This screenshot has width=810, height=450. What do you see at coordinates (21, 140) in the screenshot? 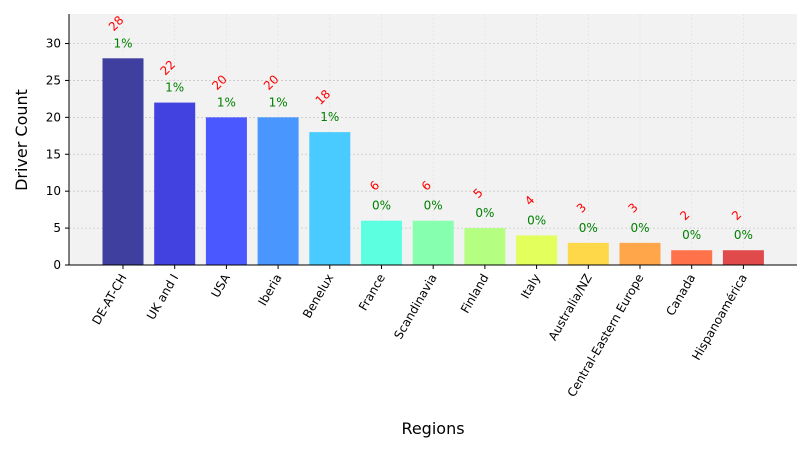
I see `y-axis-title: Driver Count` at bounding box center [21, 140].